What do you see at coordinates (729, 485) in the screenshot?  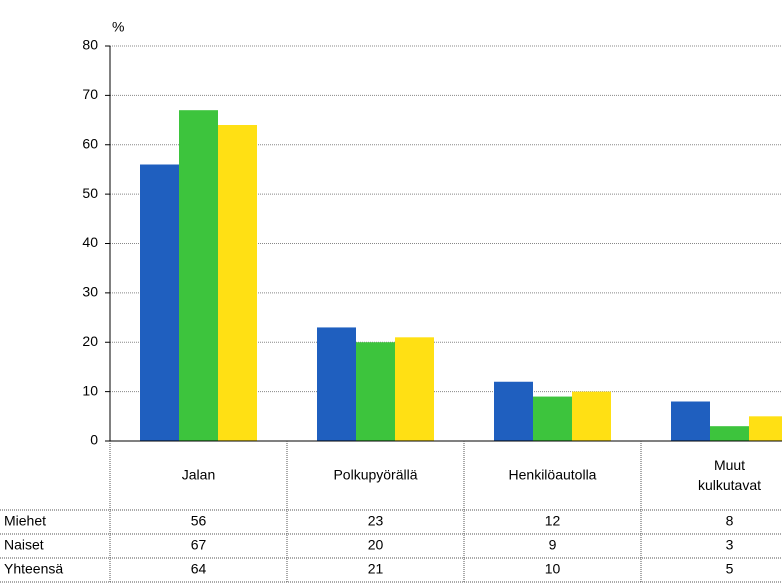 I see `x-tick-label-line: kulkutavat` at bounding box center [729, 485].